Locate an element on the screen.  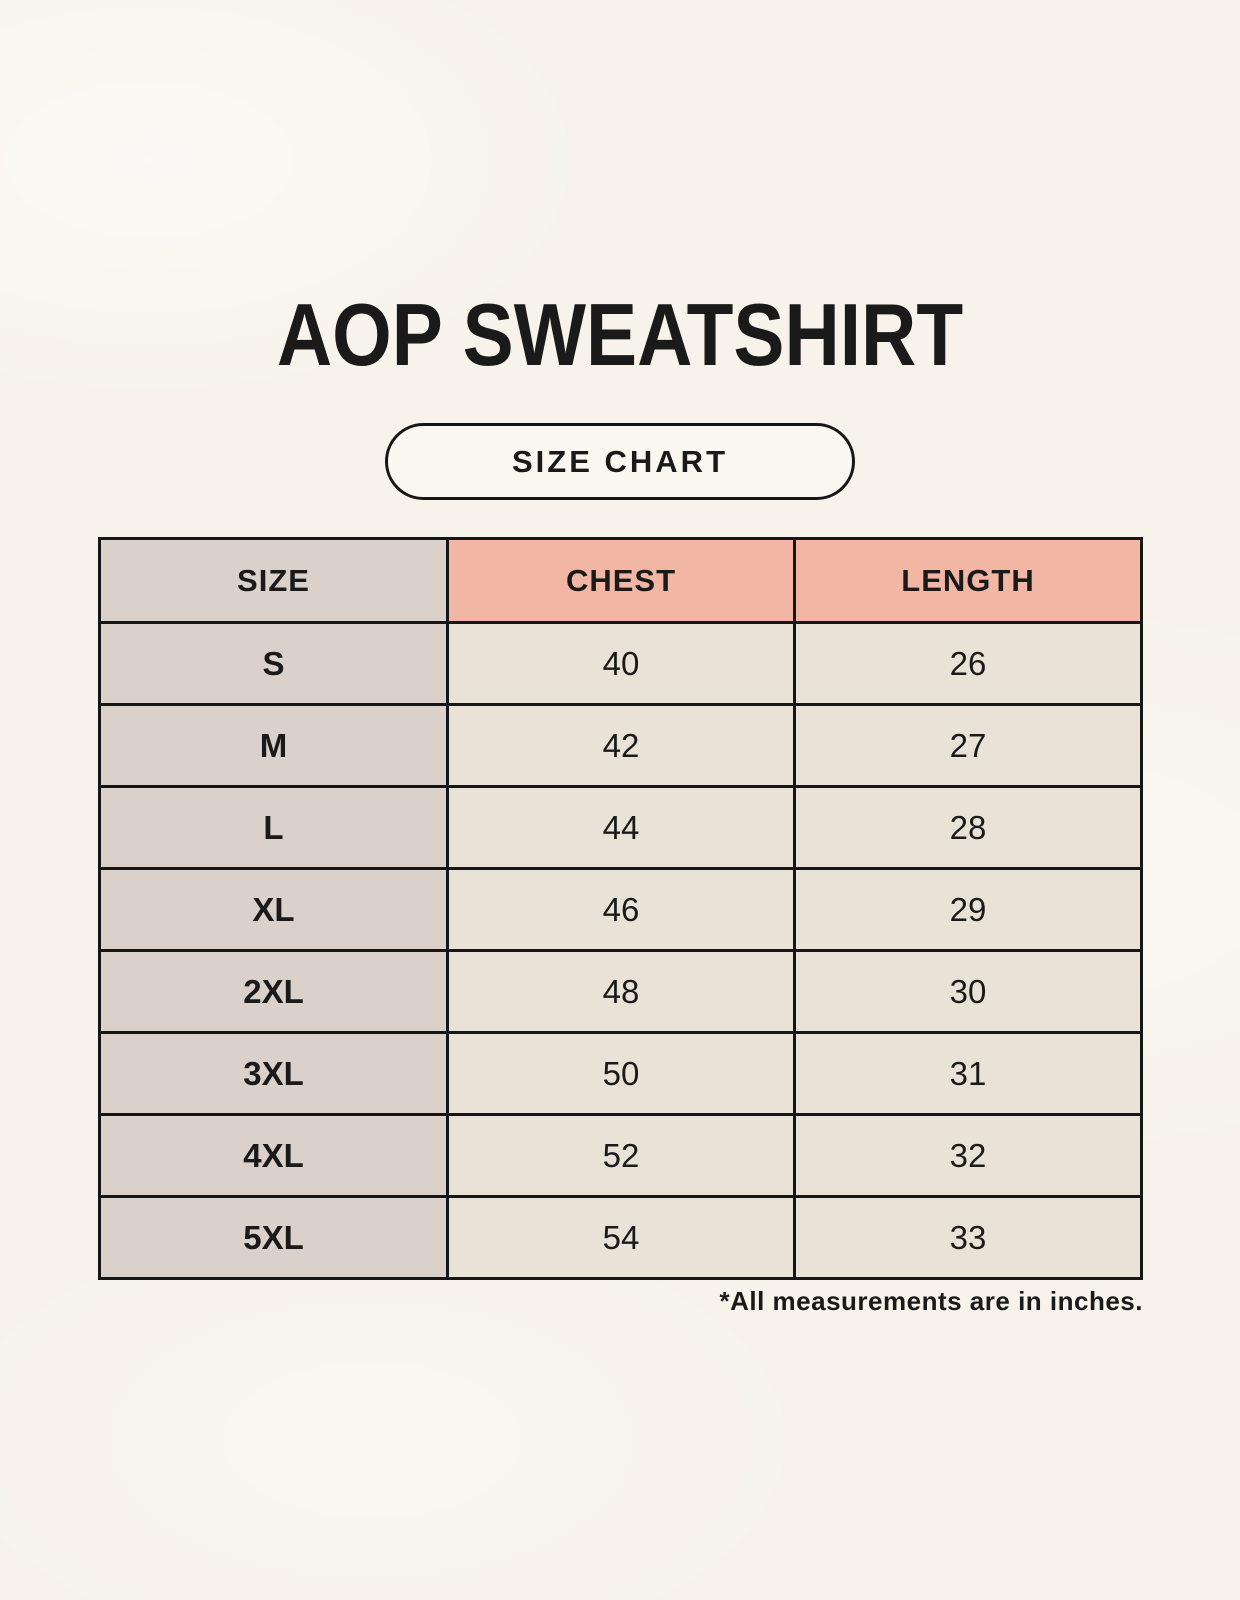
length-cell: 26 is located at coordinates (968, 663).